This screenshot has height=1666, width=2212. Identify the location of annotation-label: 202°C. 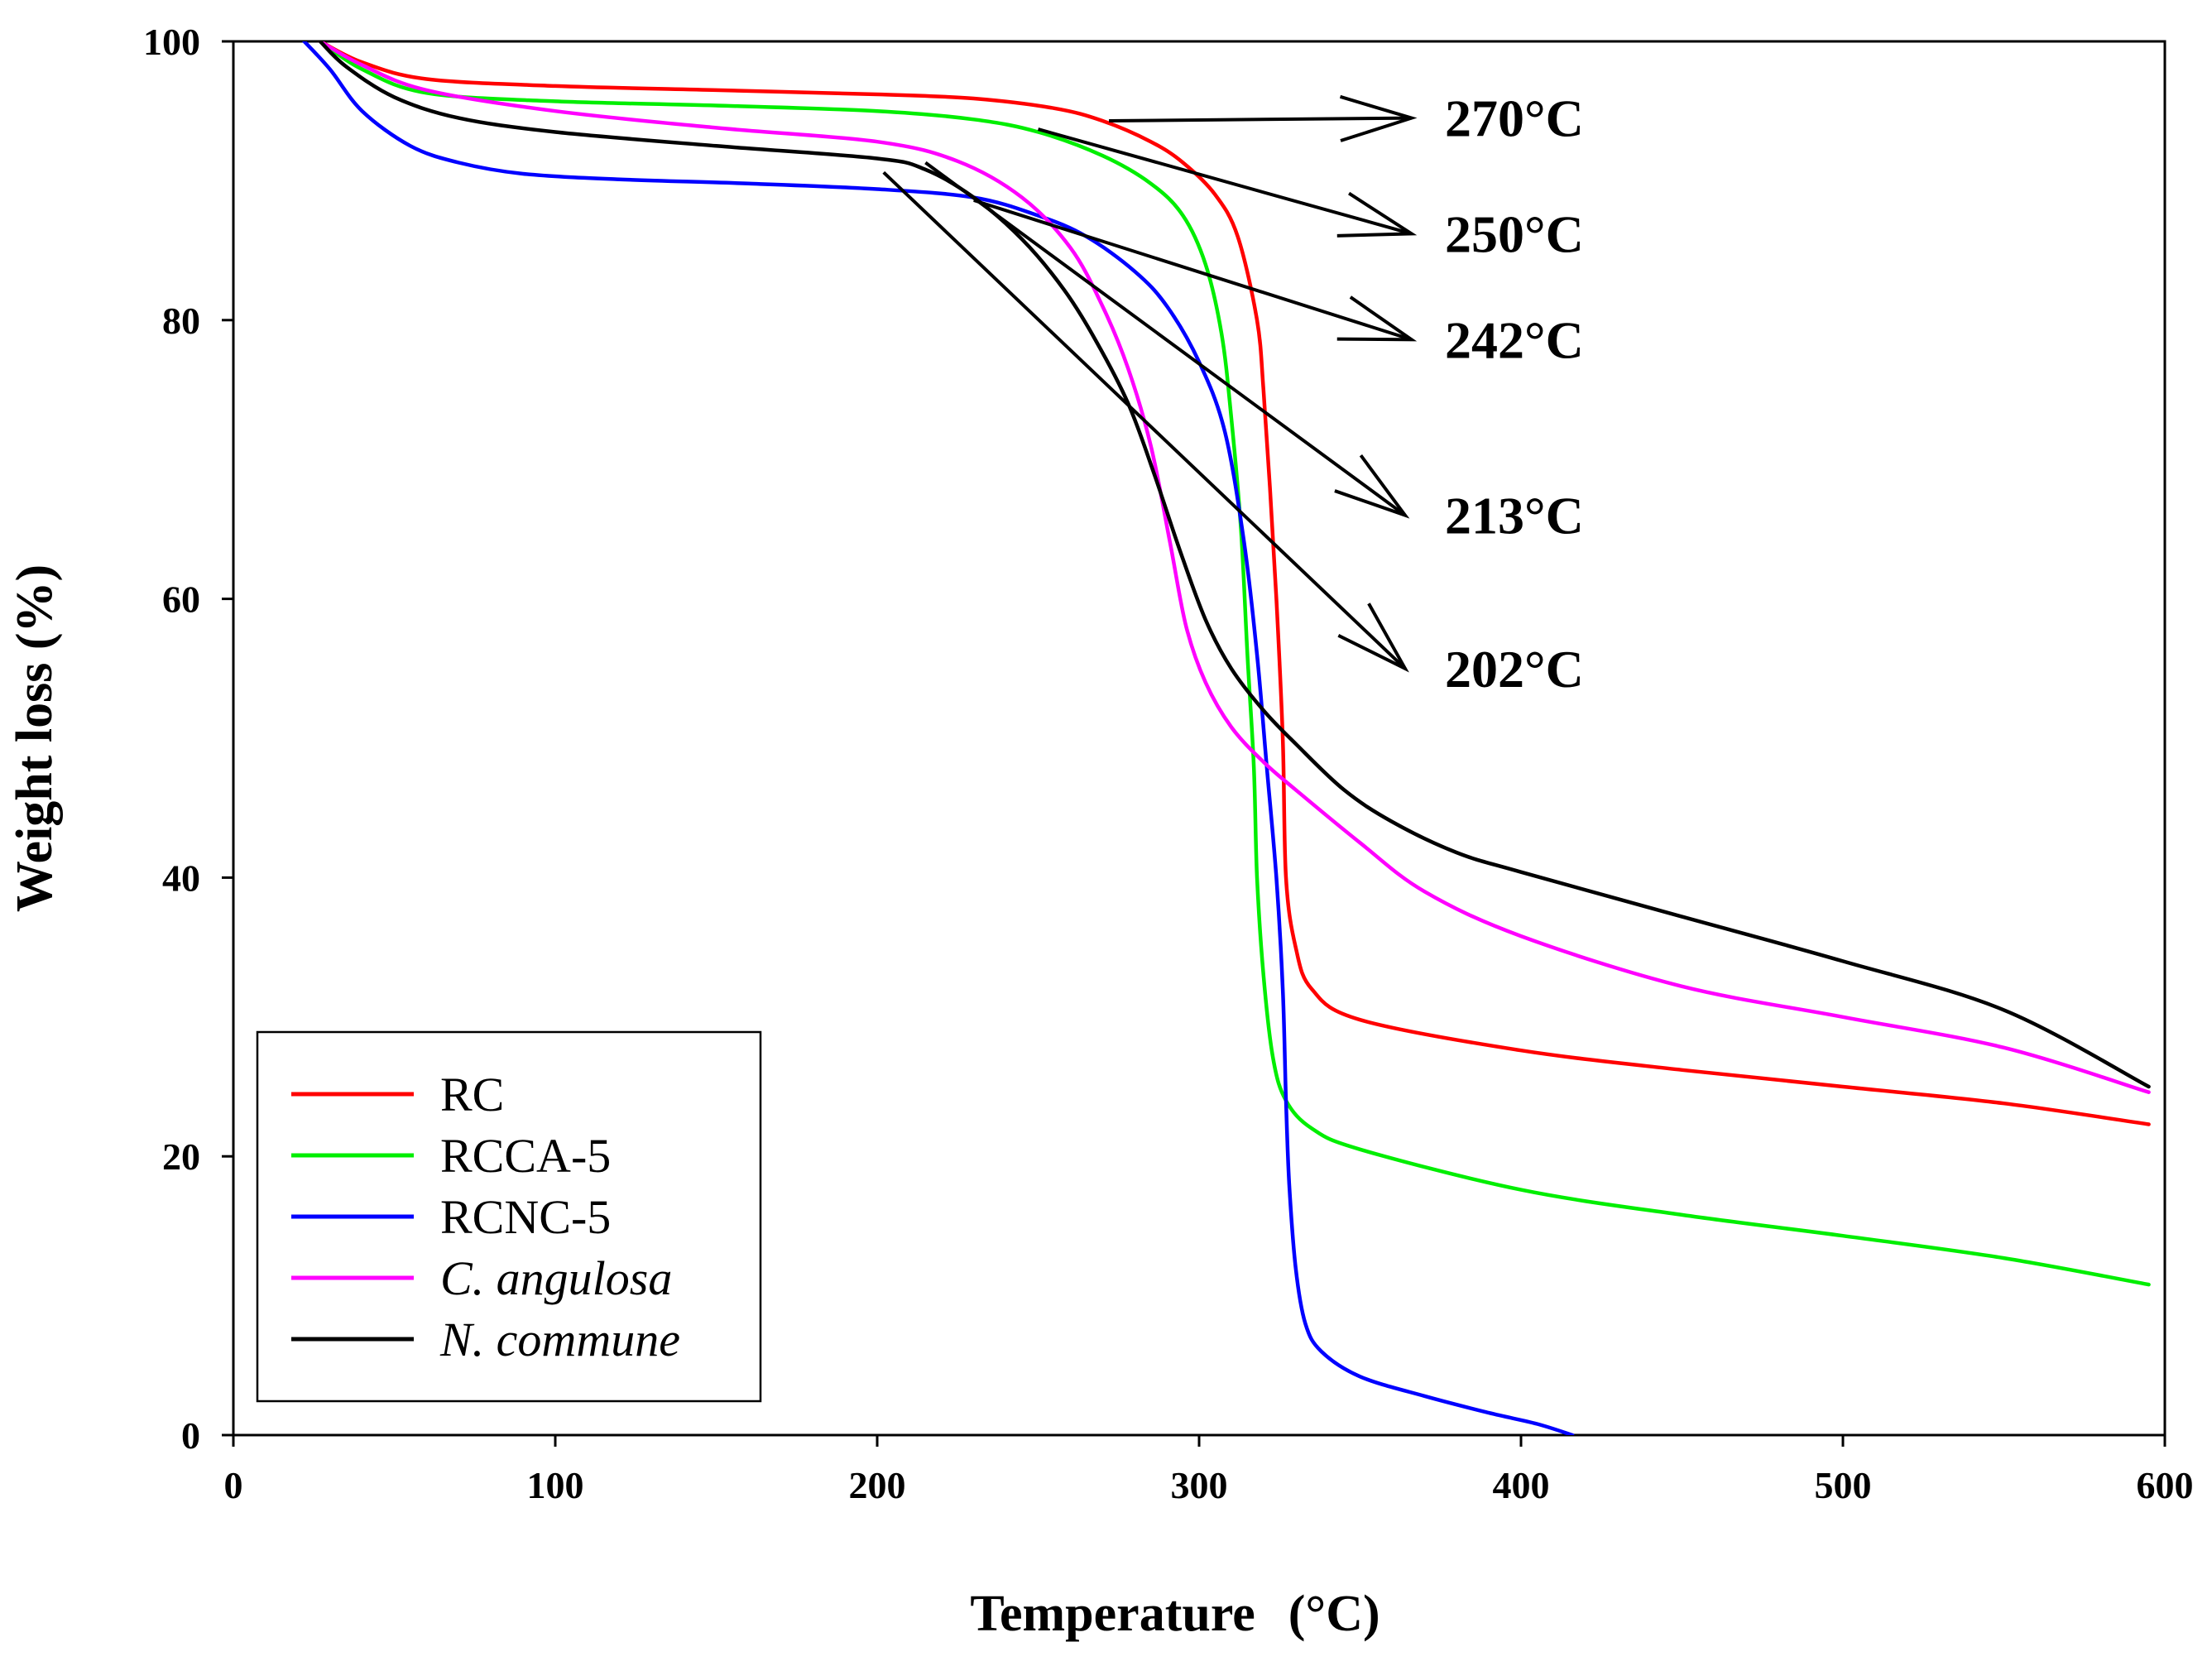
(1514, 669).